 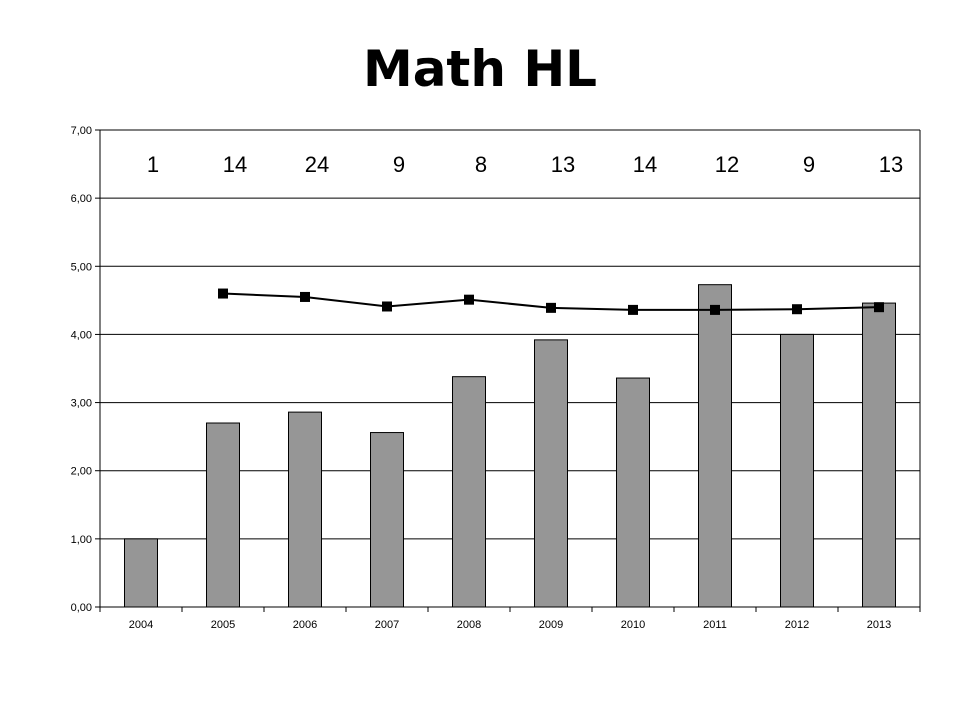 What do you see at coordinates (153, 164) in the screenshot?
I see `count-label: 1` at bounding box center [153, 164].